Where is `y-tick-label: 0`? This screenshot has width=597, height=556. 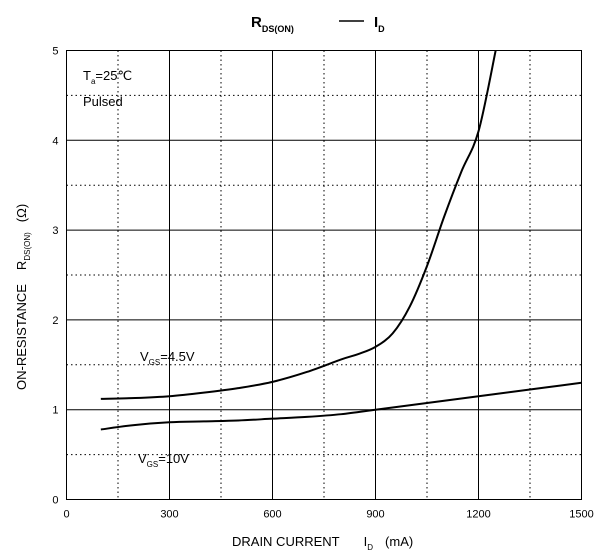 y-tick-label: 0 is located at coordinates (55, 501).